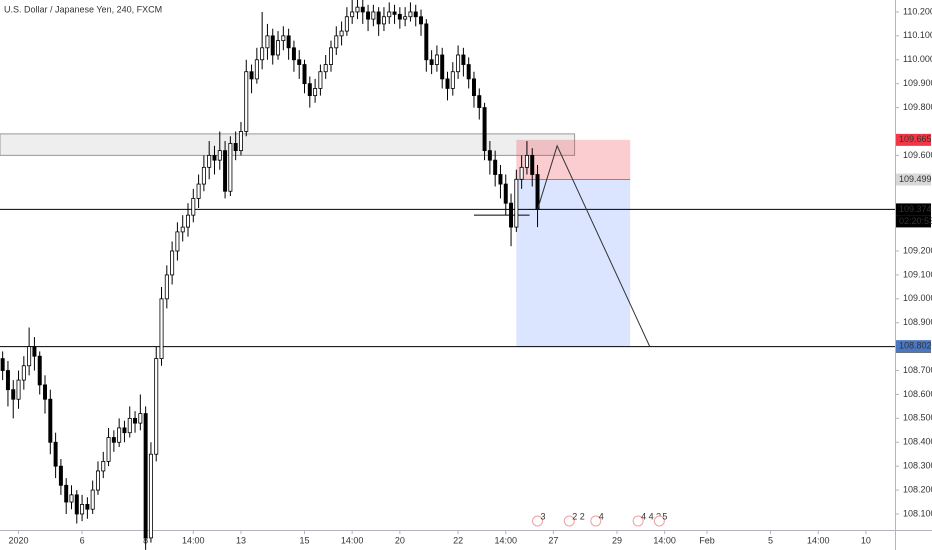  What do you see at coordinates (915, 346) in the screenshot?
I see `price-label: 108.802` at bounding box center [915, 346].